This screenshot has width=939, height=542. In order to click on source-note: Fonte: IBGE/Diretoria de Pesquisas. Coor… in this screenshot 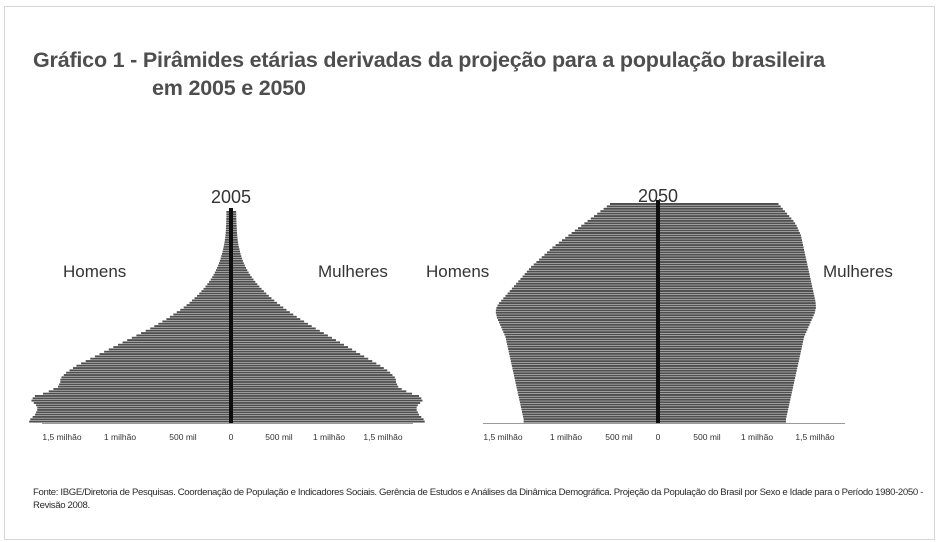, I will do `click(478, 499)`.